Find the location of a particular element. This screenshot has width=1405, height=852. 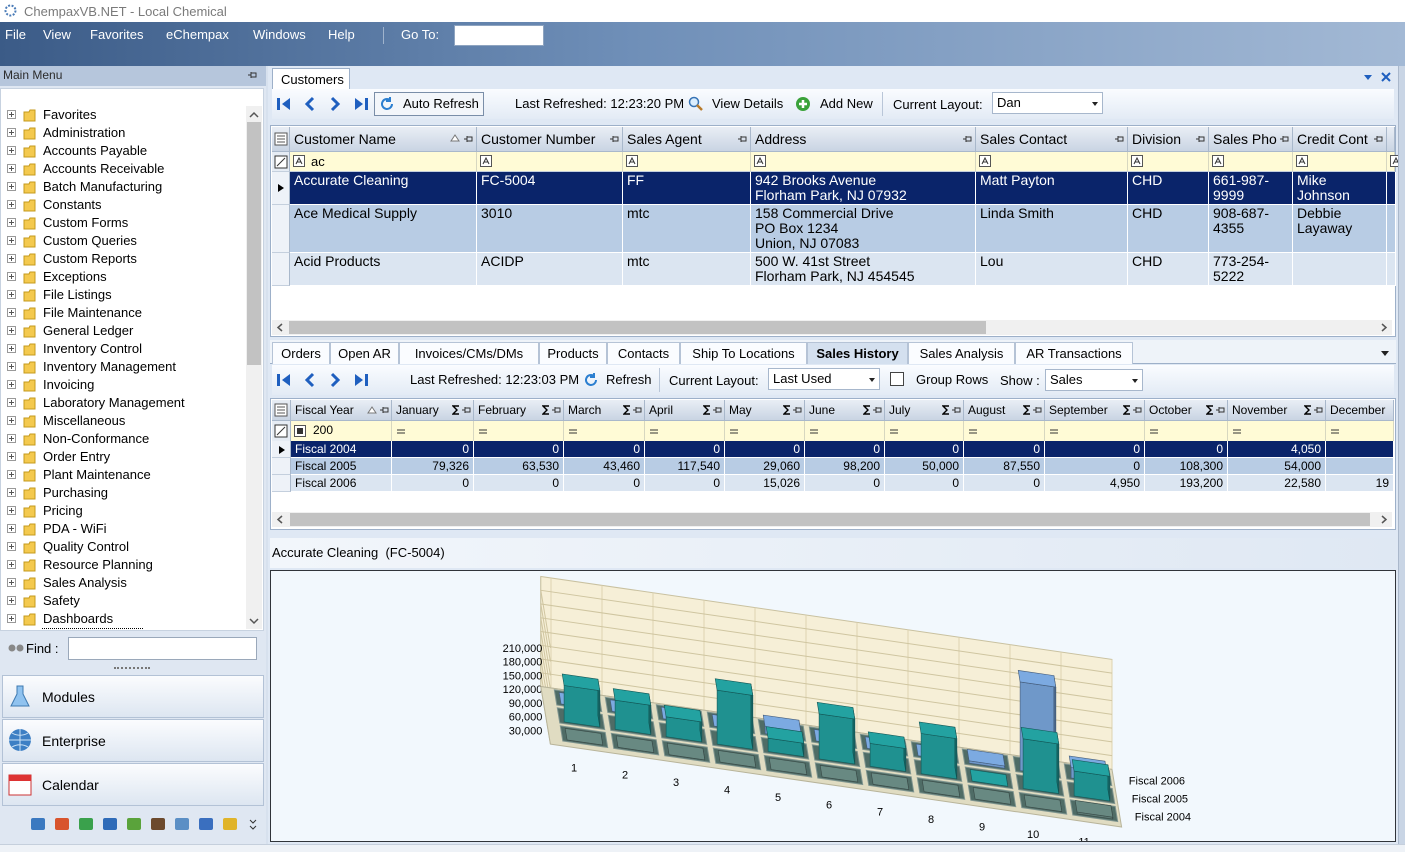

menu-item: eChempax is located at coordinates (197, 34).